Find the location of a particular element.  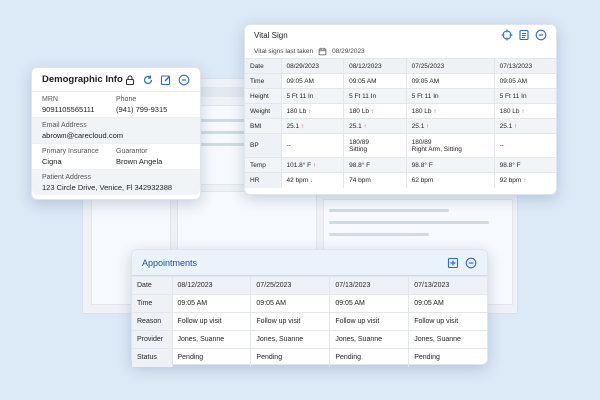

appt-cell: 07/13/2023 is located at coordinates (447, 285).